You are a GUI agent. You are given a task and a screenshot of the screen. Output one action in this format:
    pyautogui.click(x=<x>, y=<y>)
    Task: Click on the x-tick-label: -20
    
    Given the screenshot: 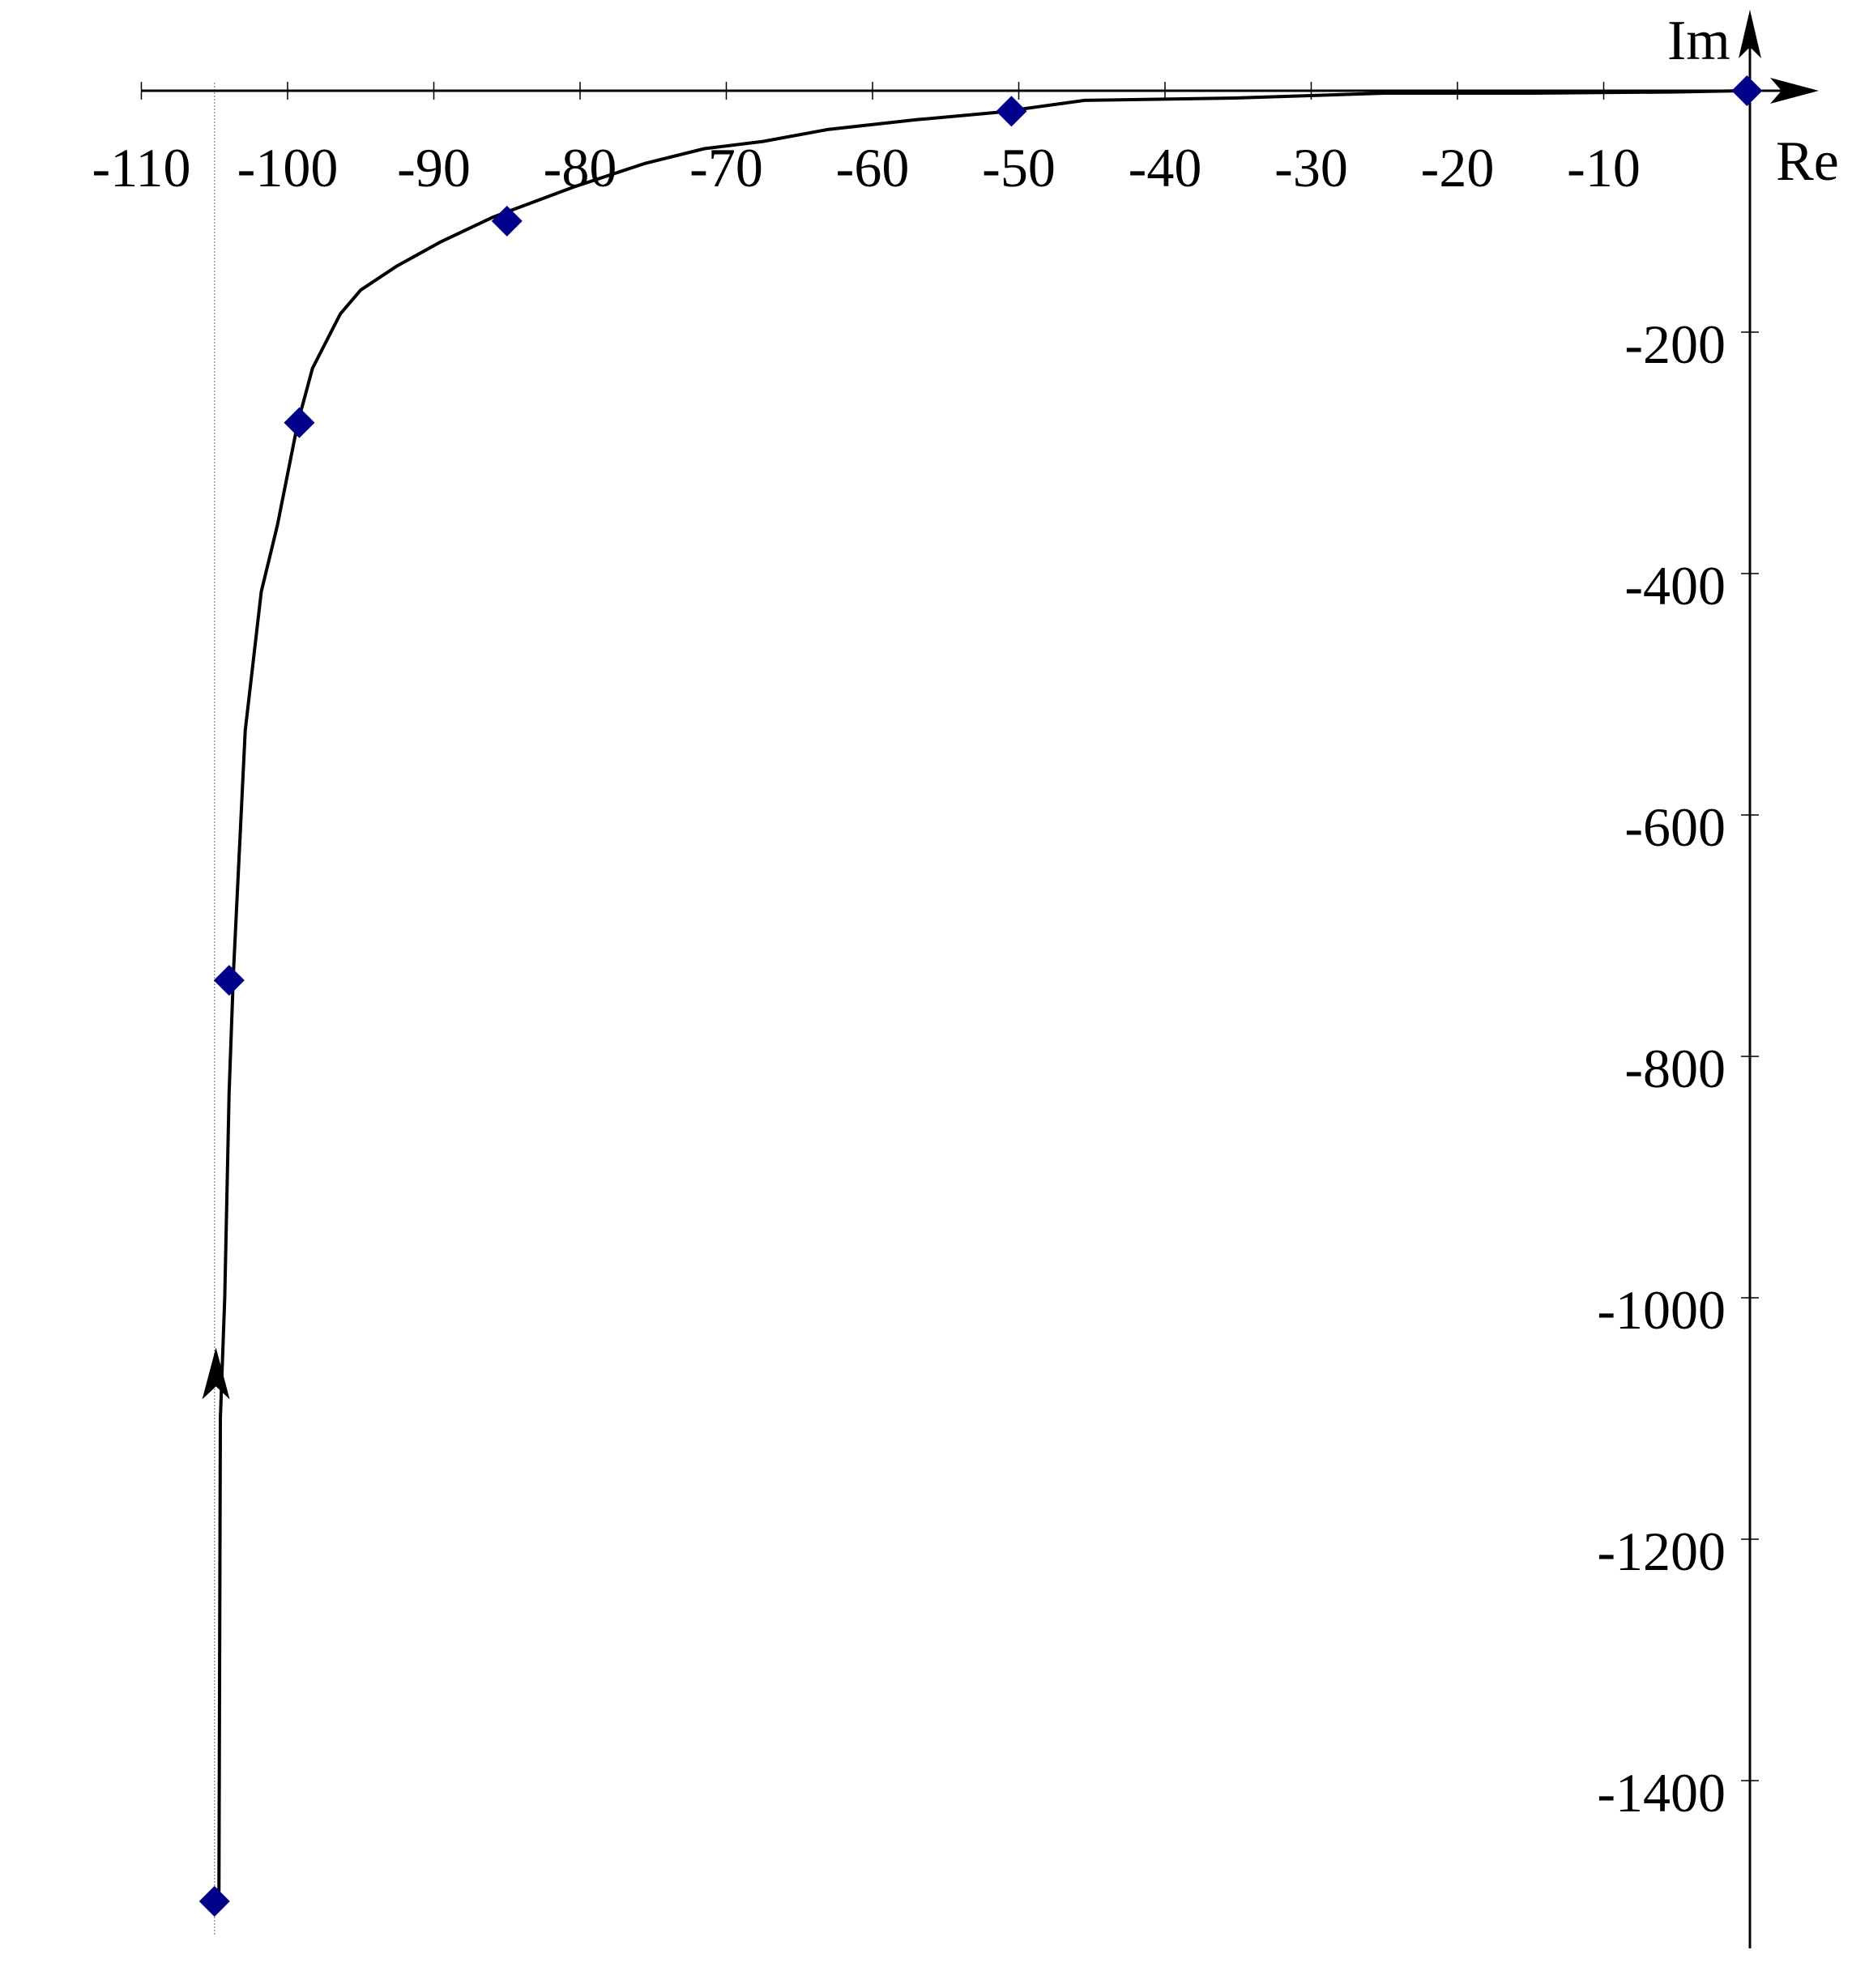 What is the action you would take?
    pyautogui.click(x=1458, y=167)
    